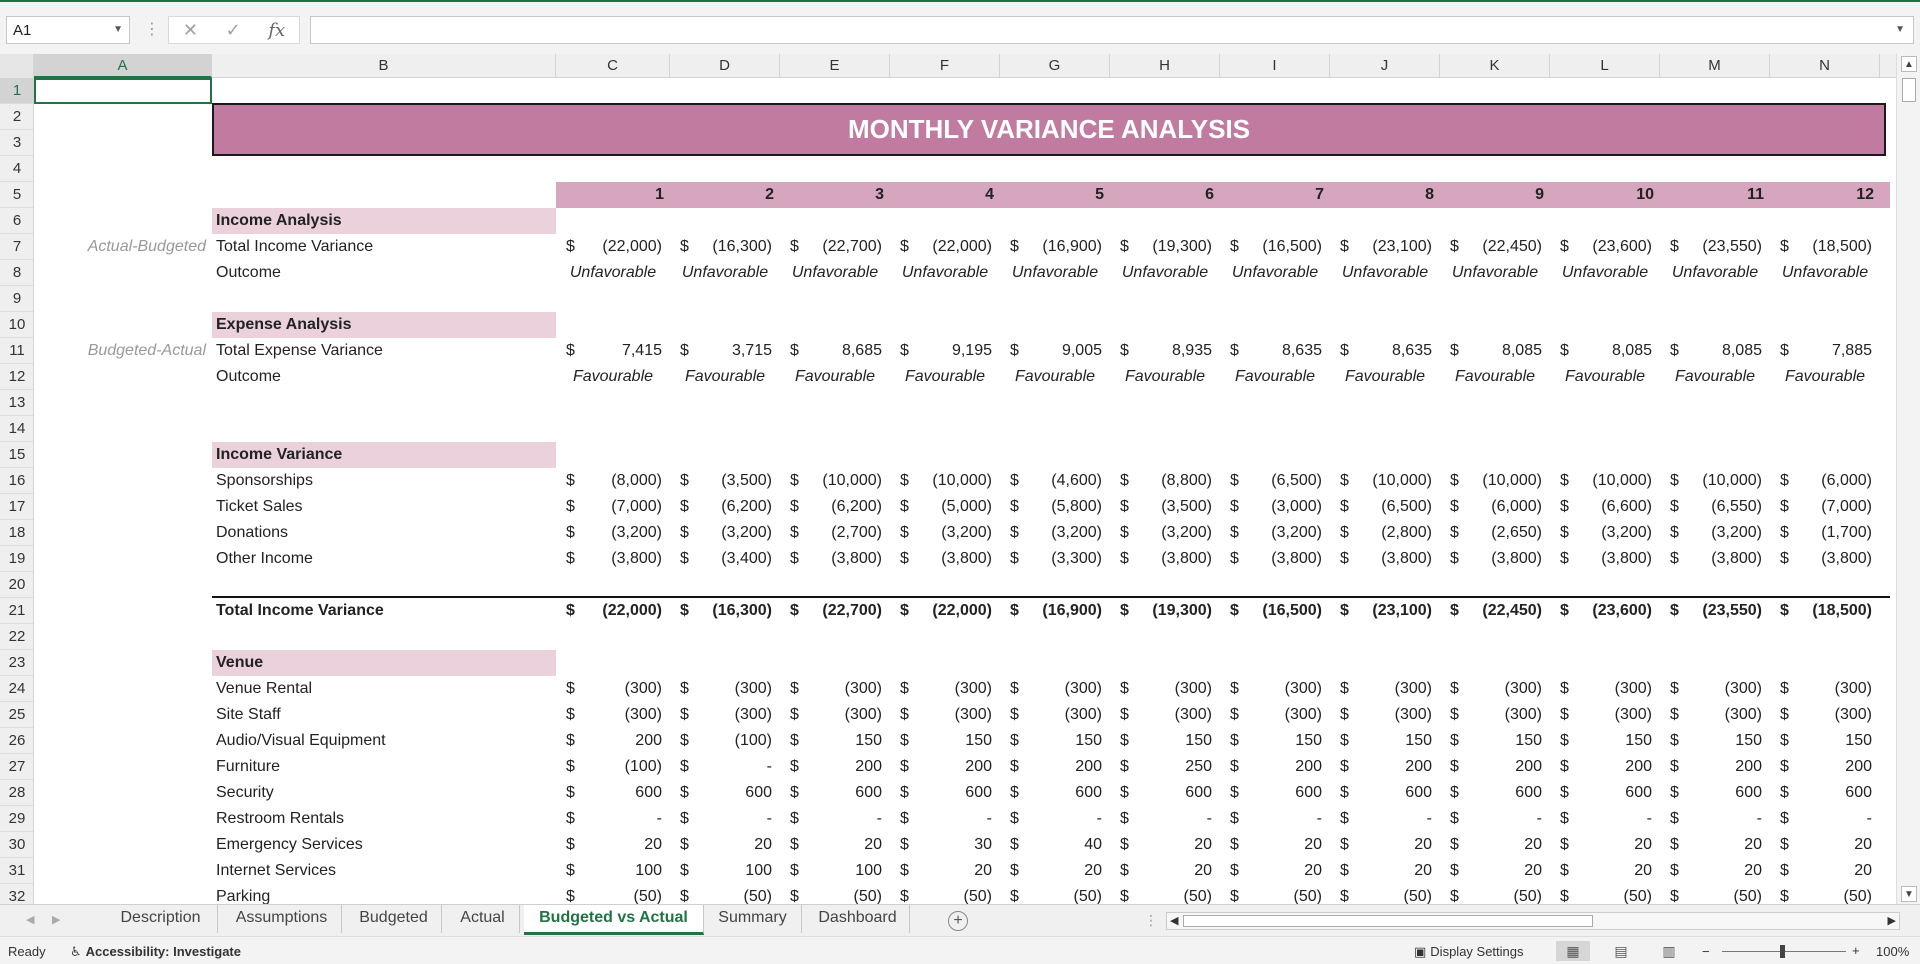  Describe the element at coordinates (1863, 870) in the screenshot. I see `value-cell: 20` at that location.